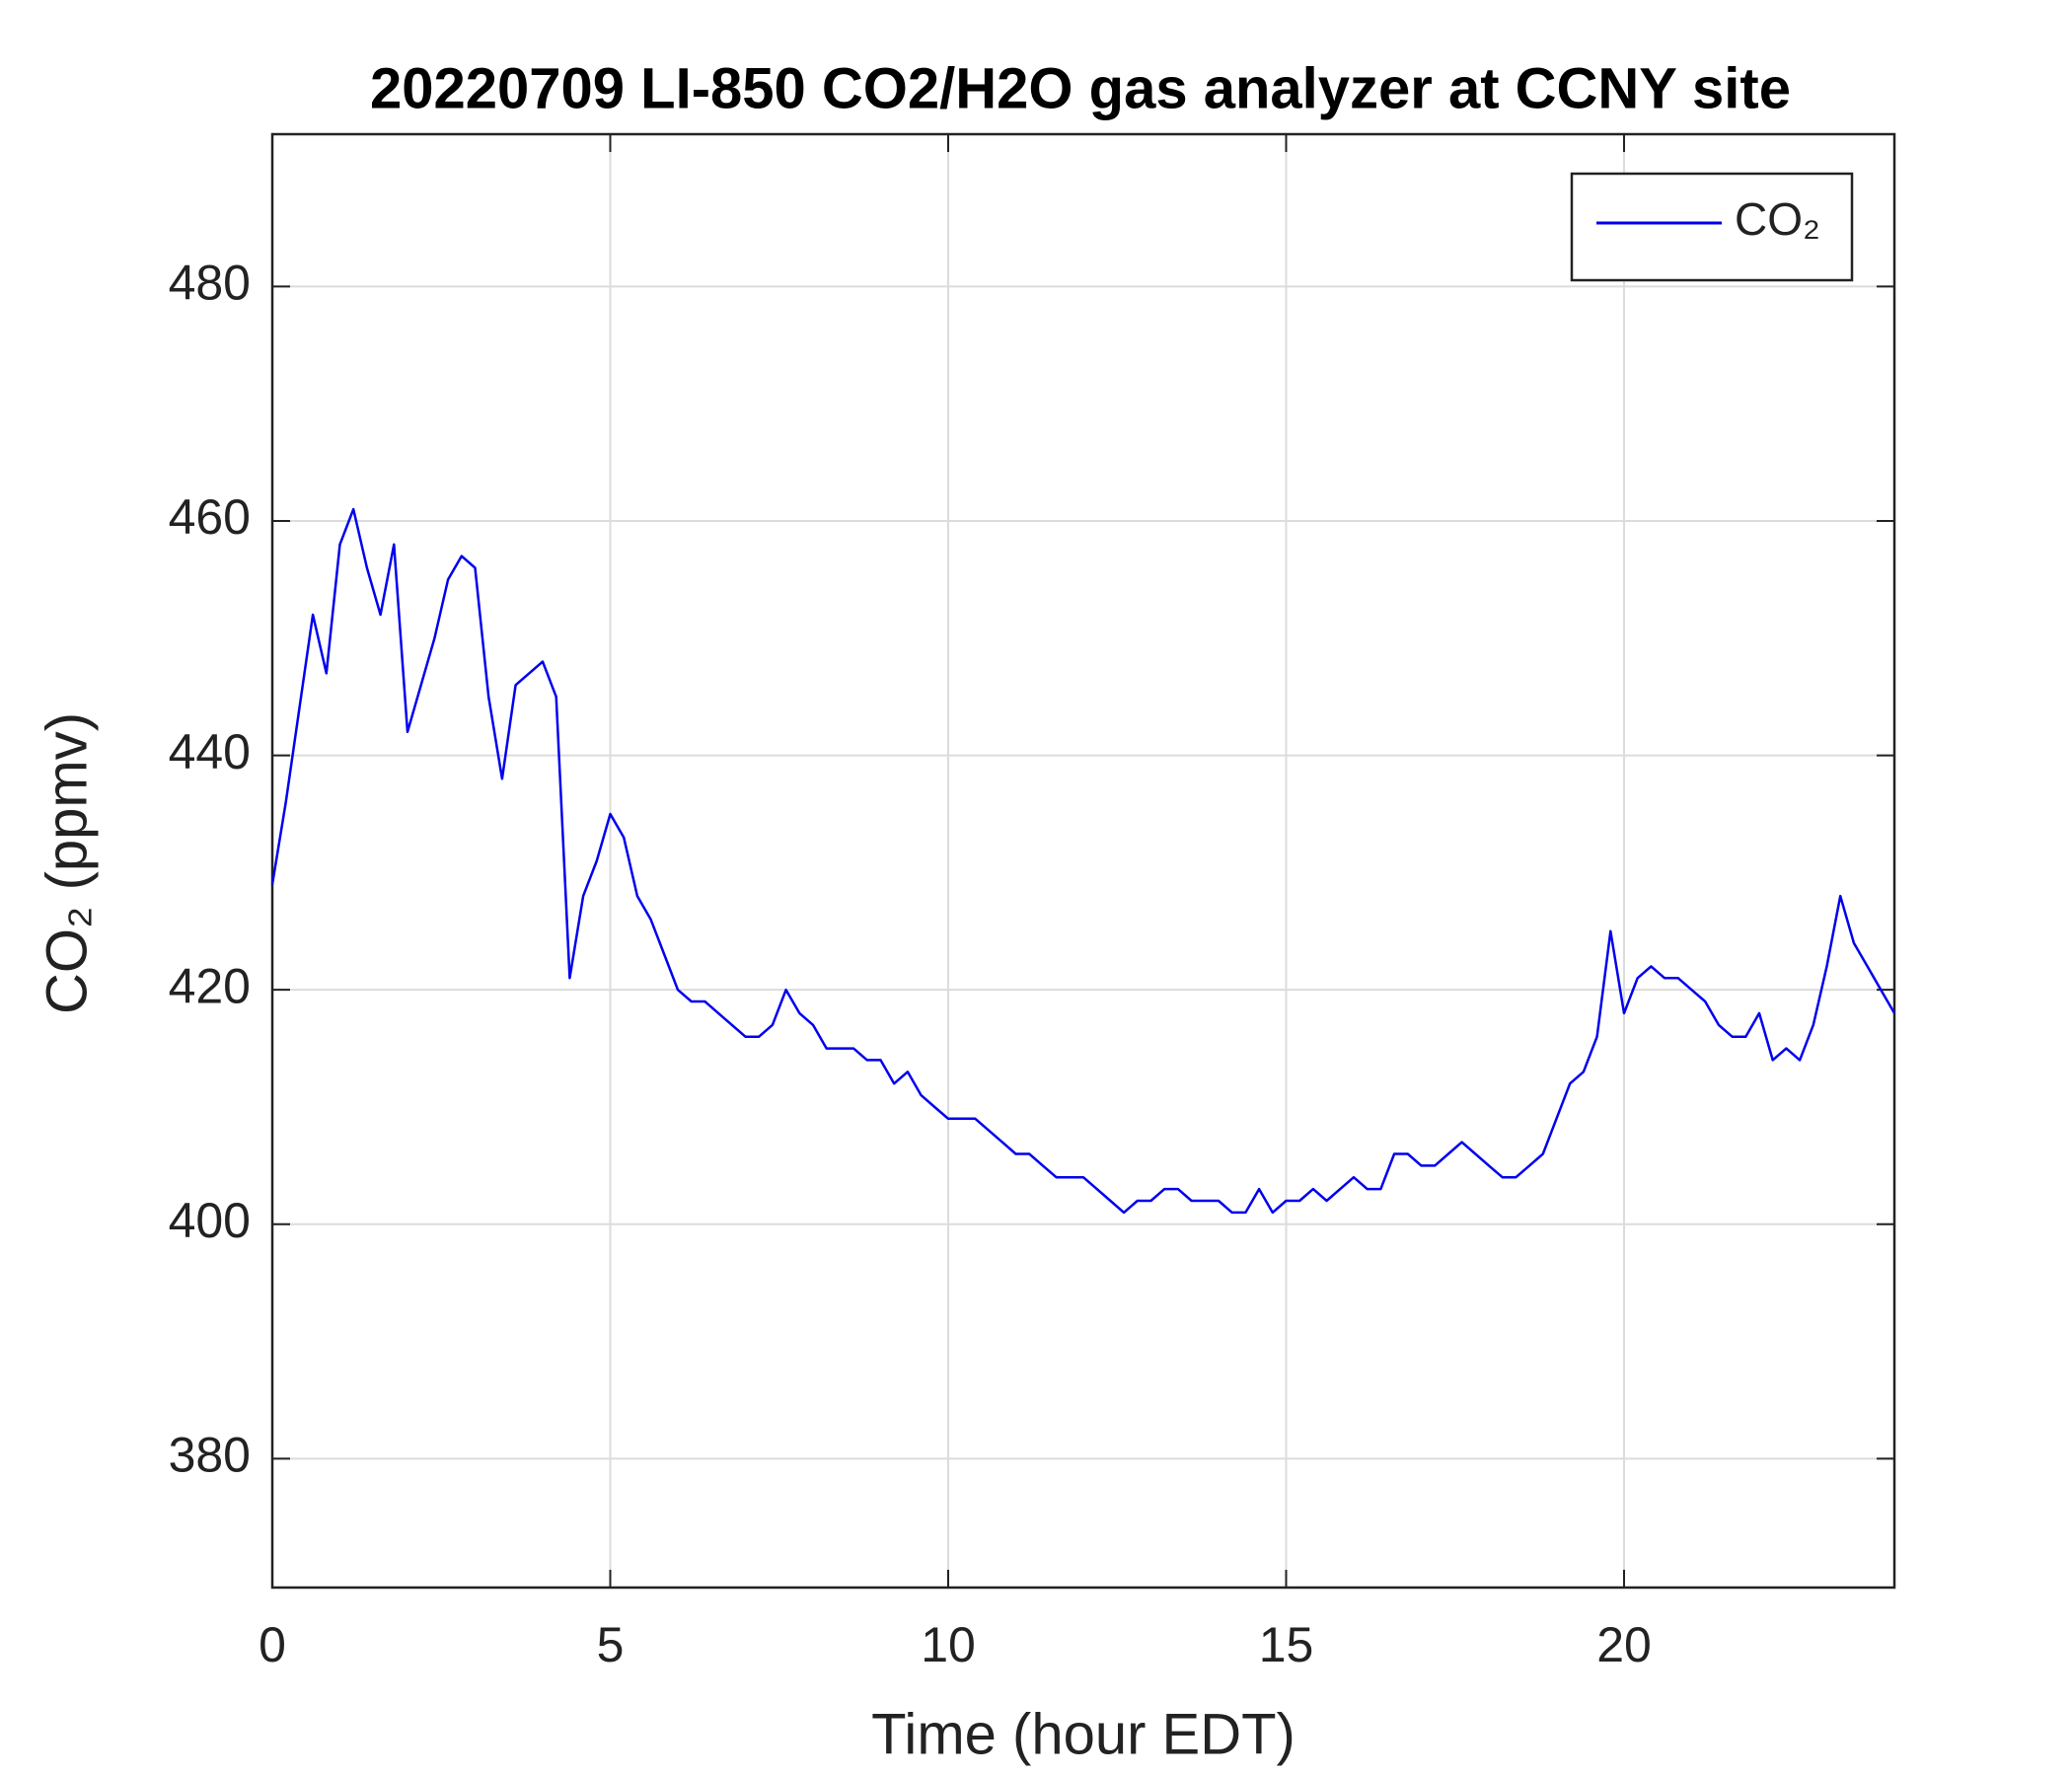 The height and width of the screenshot is (1776, 2072). What do you see at coordinates (1286, 1645) in the screenshot?
I see `x-tick-label: 15` at bounding box center [1286, 1645].